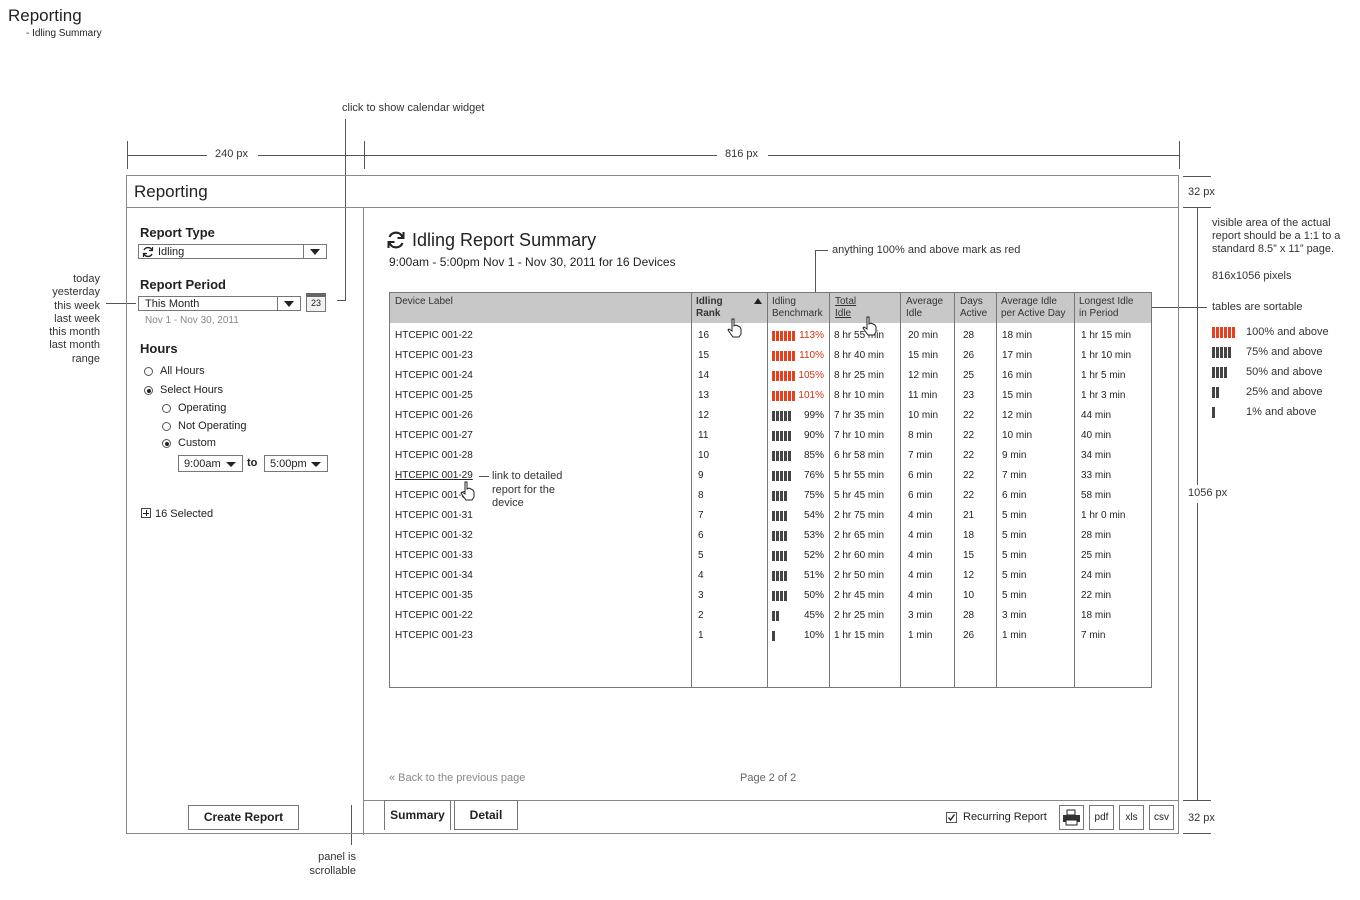  I want to click on hand-cursor-icon, so click(869, 326).